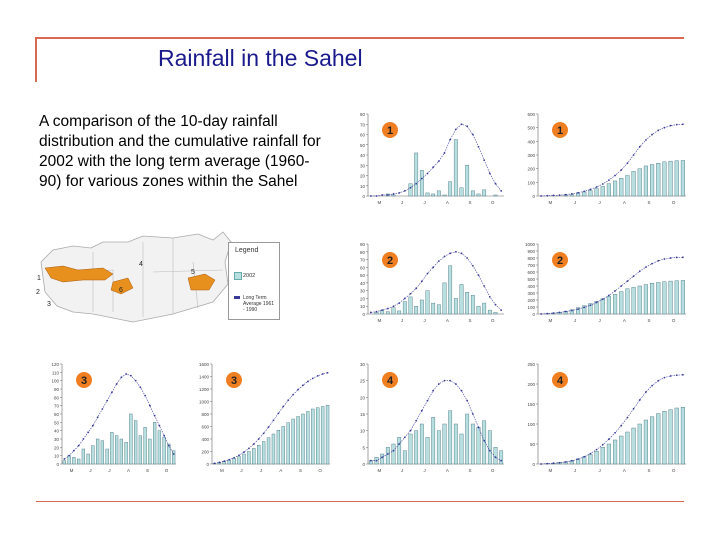 Image resolution: width=720 pixels, height=540 pixels. What do you see at coordinates (84, 381) in the screenshot?
I see `zone-badge-label: 3` at bounding box center [84, 381].